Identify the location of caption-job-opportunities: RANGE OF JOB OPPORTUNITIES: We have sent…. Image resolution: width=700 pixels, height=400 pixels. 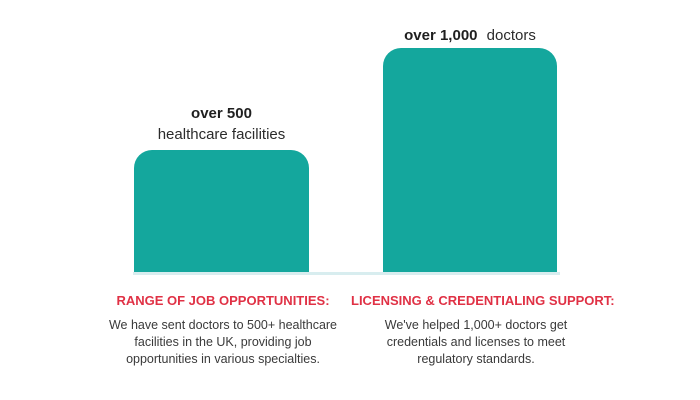
(223, 330).